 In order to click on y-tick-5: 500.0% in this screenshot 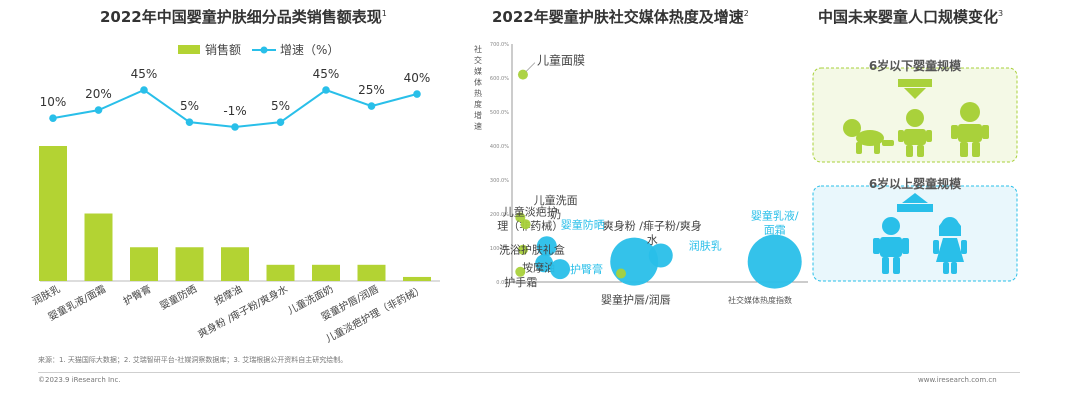, I will do `click(499, 113)`.